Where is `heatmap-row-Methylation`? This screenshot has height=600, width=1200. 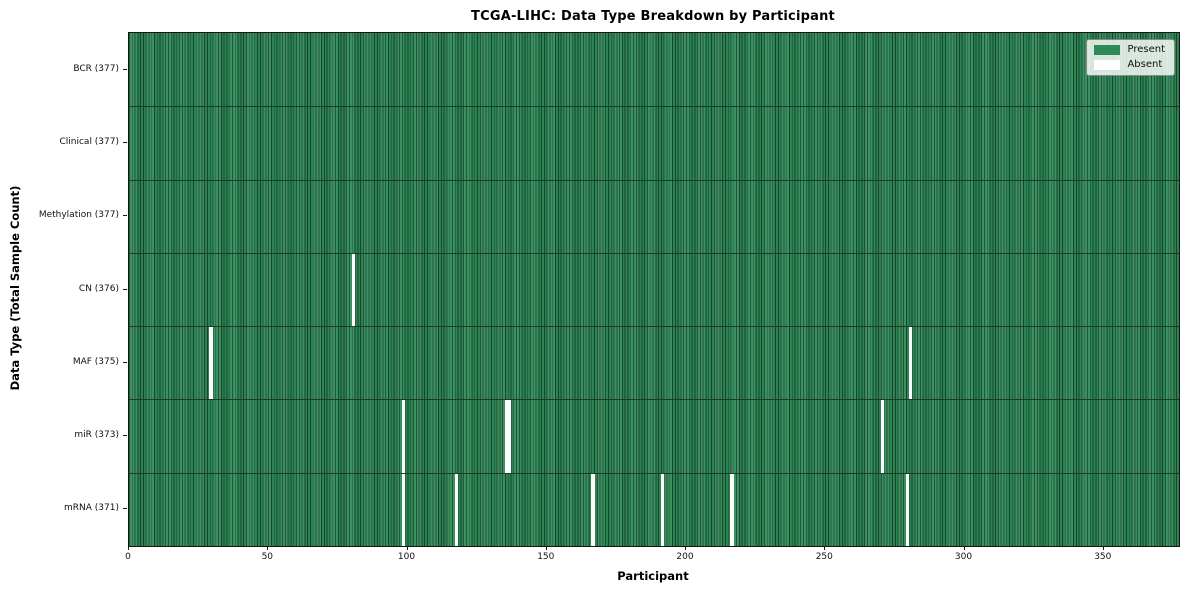
heatmap-row-Methylation is located at coordinates (654, 216).